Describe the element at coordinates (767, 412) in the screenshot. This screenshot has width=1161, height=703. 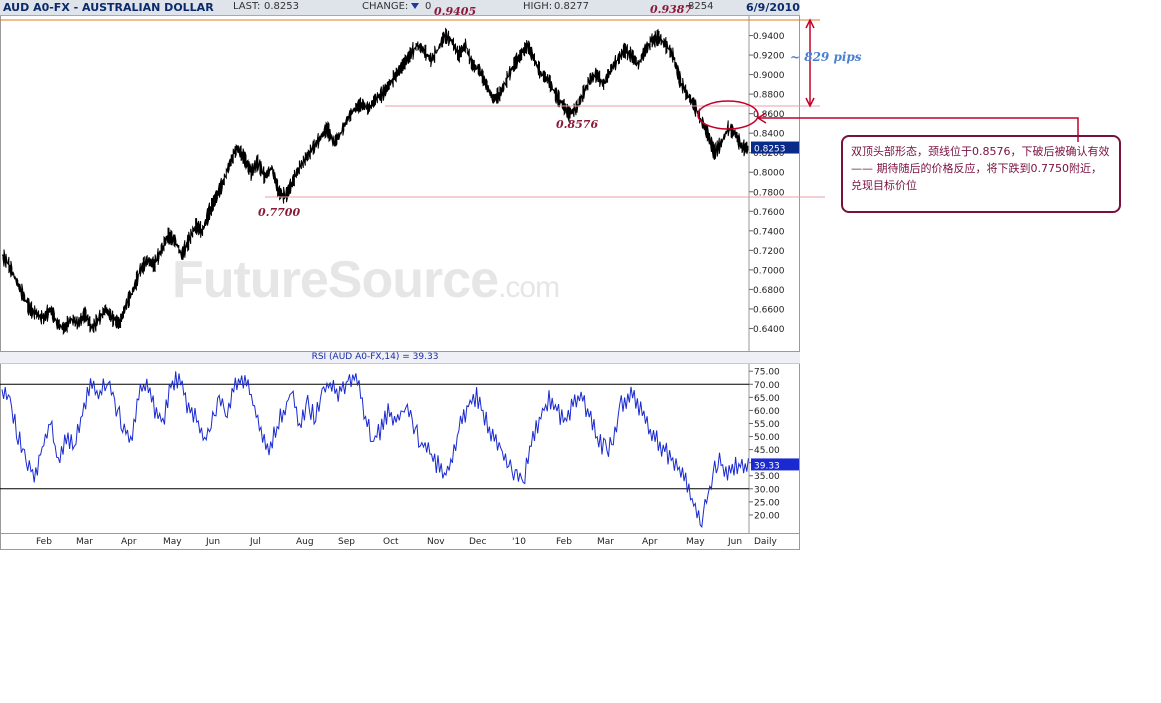
I see `rsi-tick-label: 60.00` at that location.